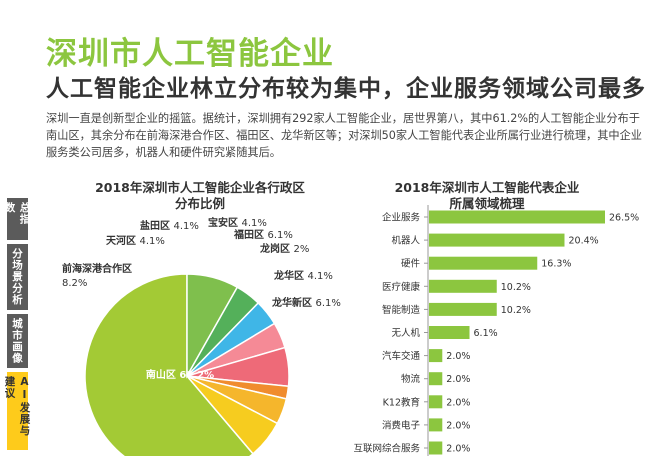 Image resolution: width=671 pixels, height=456 pixels. What do you see at coordinates (458, 425) in the screenshot?
I see `bar-value-label-9: 2.0%` at bounding box center [458, 425].